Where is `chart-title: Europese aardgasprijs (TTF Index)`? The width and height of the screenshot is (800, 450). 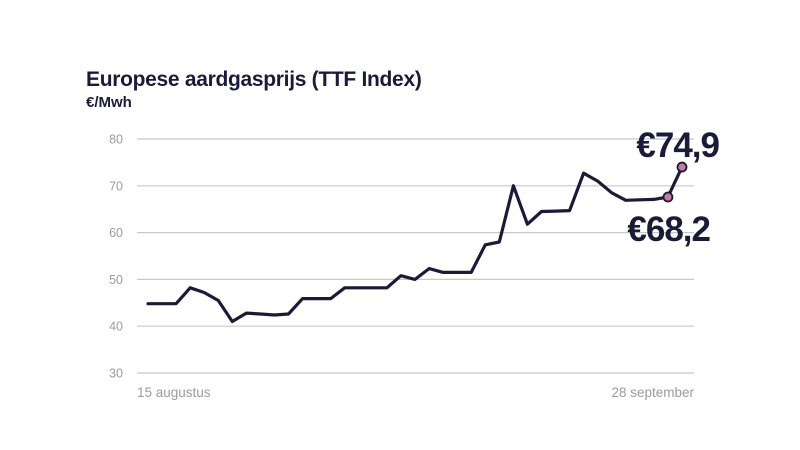 chart-title: Europese aardgasprijs (TTF Index) is located at coordinates (254, 79).